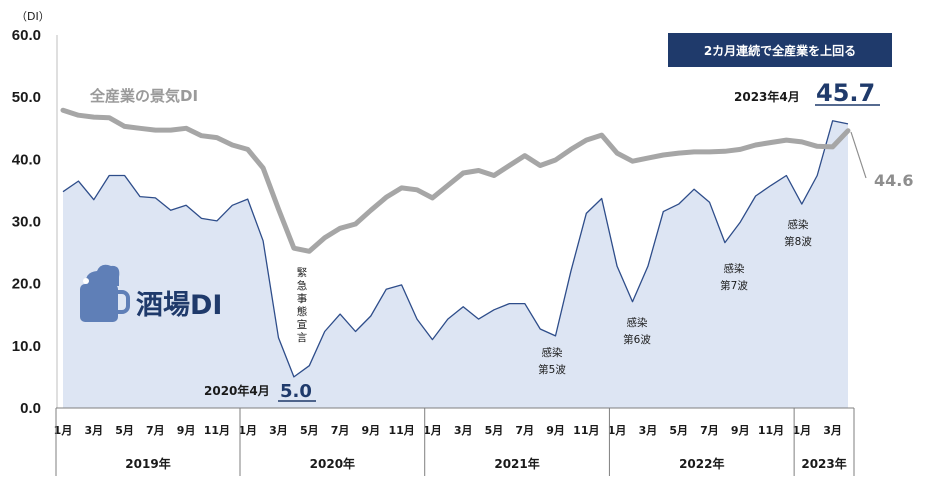 This screenshot has width=934, height=478. I want to click on year-label: 2020年, so click(332, 463).